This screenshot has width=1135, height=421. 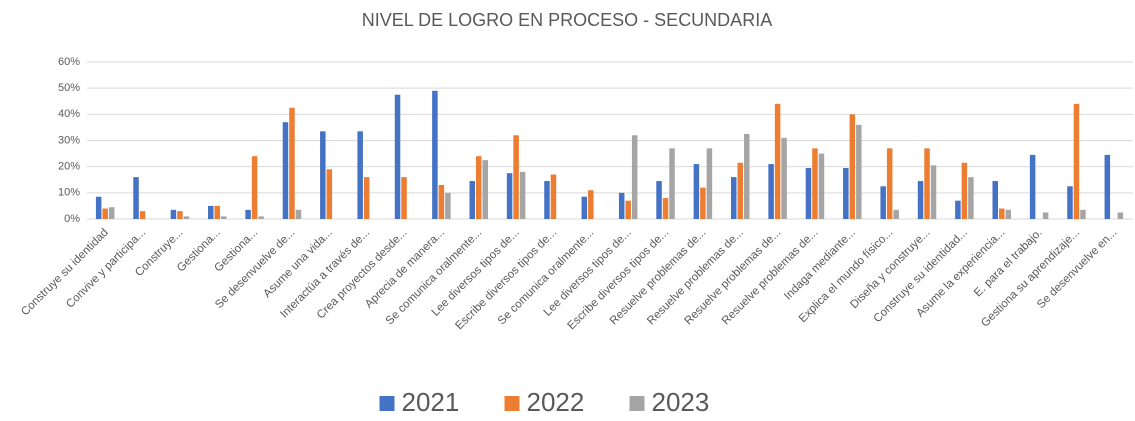 What do you see at coordinates (556, 401) in the screenshot?
I see `legend-label: 2022` at bounding box center [556, 401].